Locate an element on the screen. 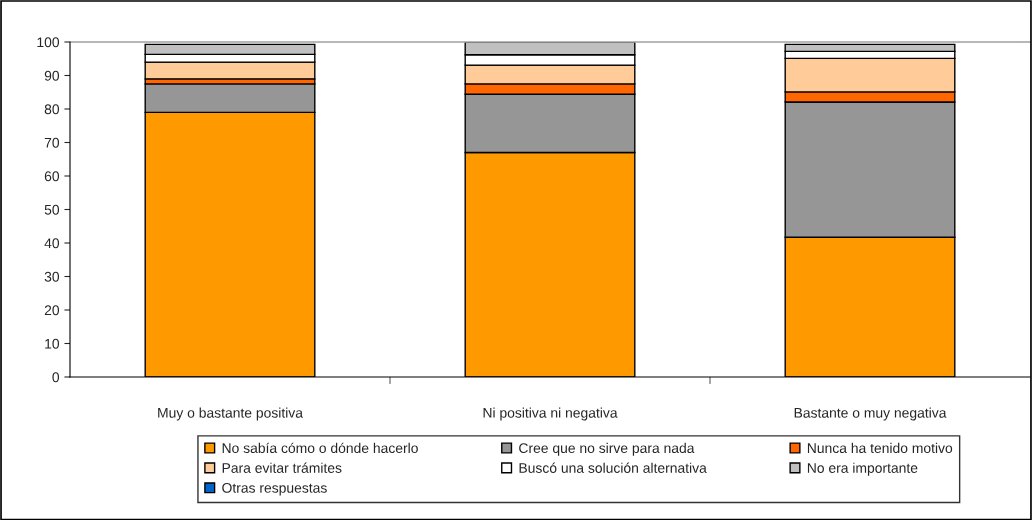 This screenshot has height=520, width=1032. y-tick-label: 70 is located at coordinates (52, 142).